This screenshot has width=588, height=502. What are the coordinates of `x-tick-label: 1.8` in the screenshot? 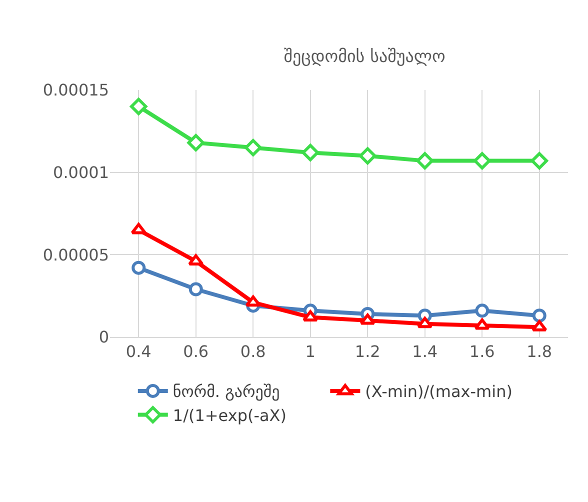 It's located at (539, 352).